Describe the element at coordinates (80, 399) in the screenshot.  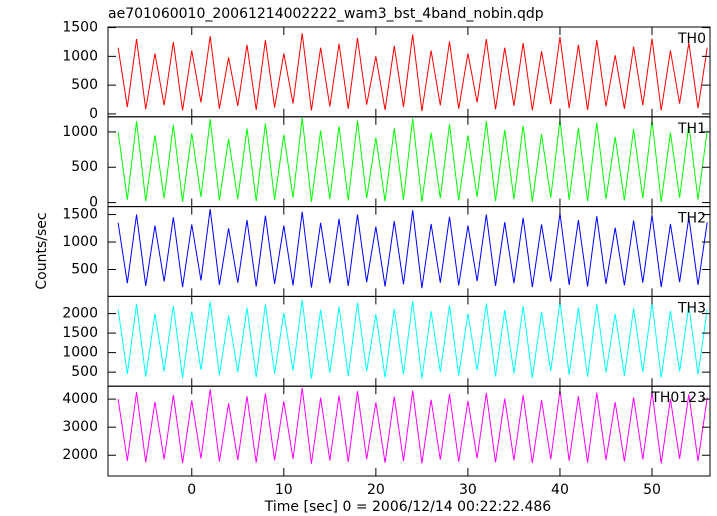
I see `y-tick-label: 4000` at that location.